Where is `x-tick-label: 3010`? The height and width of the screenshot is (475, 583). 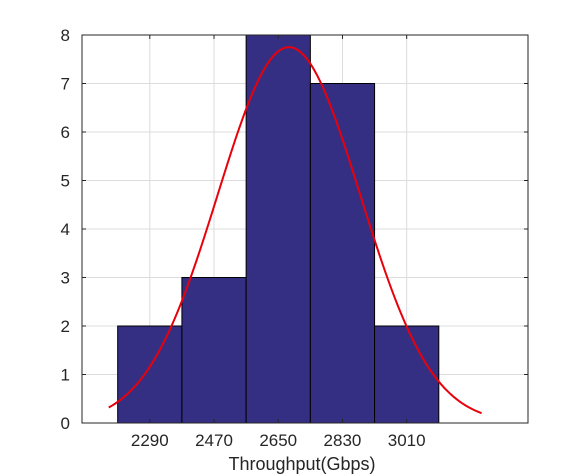 x-tick-label: 3010 is located at coordinates (407, 440).